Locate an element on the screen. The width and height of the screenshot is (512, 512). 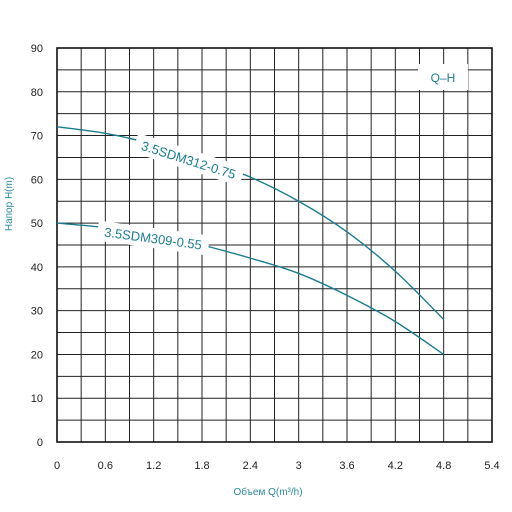
series-labels: 3.5SDM312-0.75 3.5SDM309-0.55 is located at coordinates (171, 194).